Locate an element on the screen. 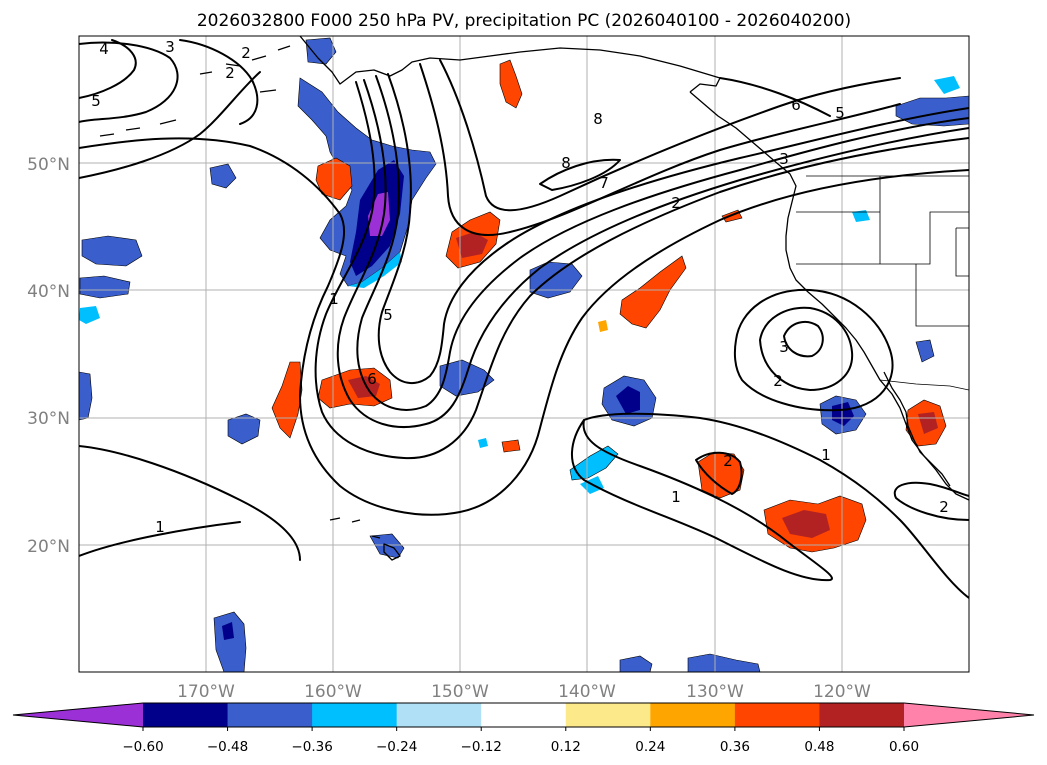  lon-label-120w: 120°W is located at coordinates (842, 692).